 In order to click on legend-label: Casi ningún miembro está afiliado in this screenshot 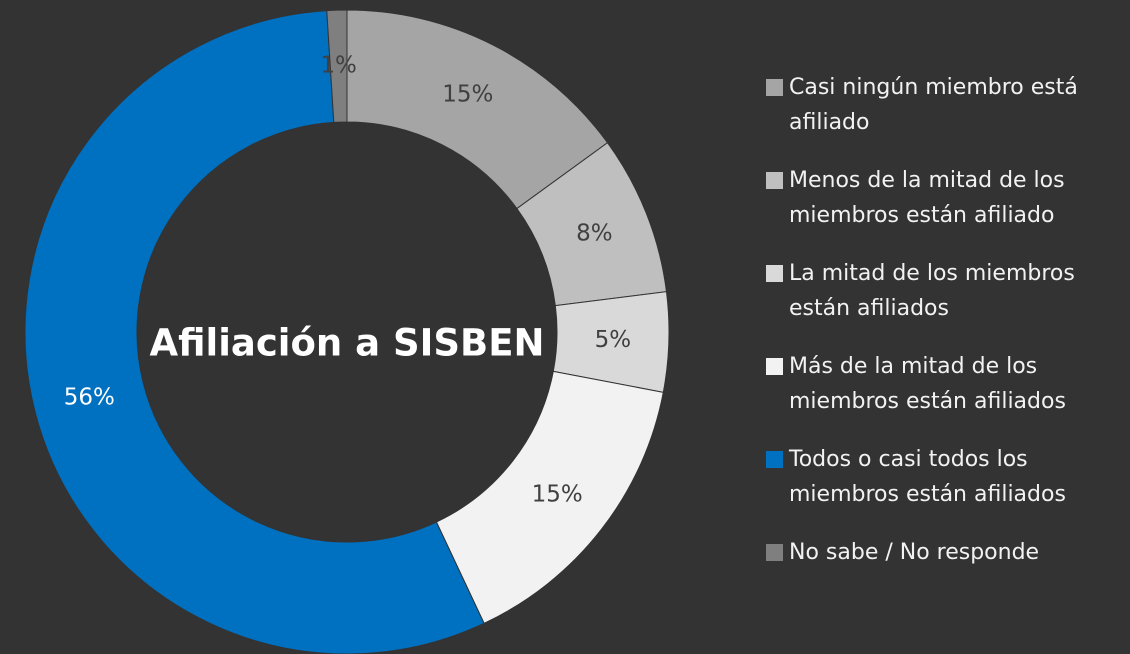, I will do `click(933, 105)`.